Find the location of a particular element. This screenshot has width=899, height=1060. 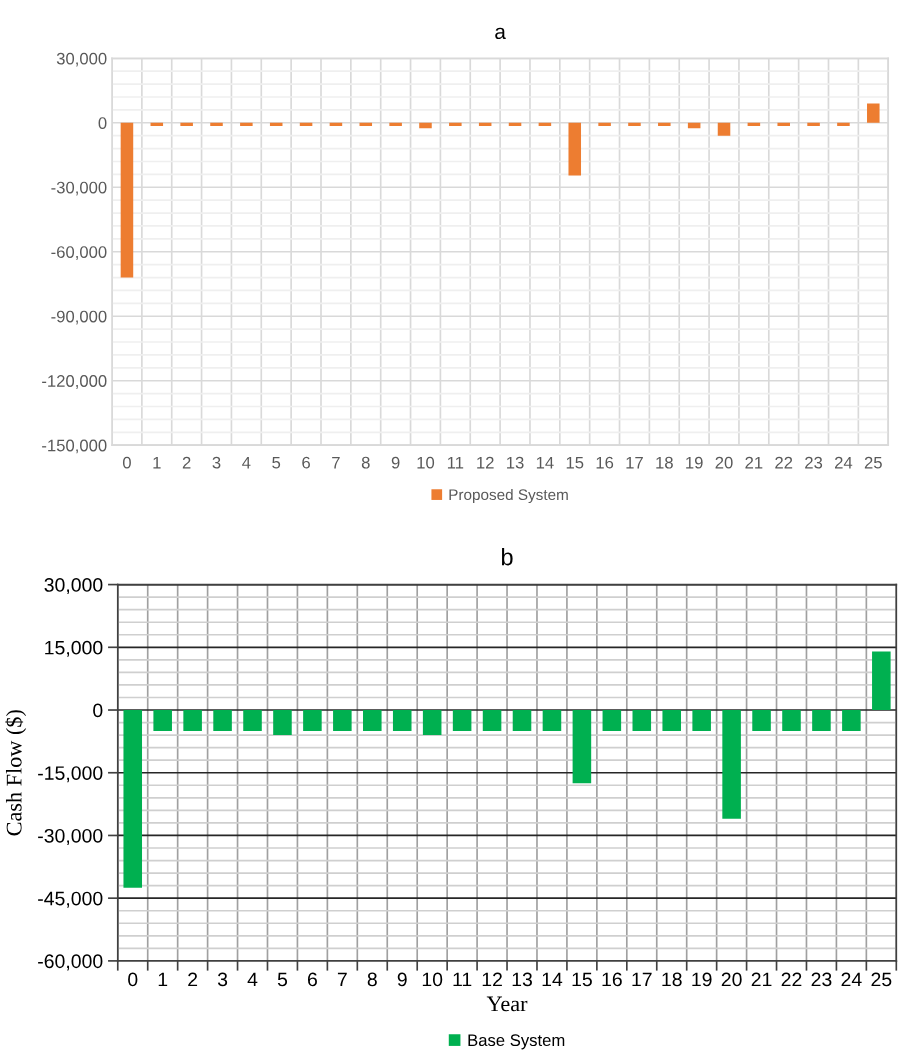

y-tick-label: -15,000 is located at coordinates (70, 774).